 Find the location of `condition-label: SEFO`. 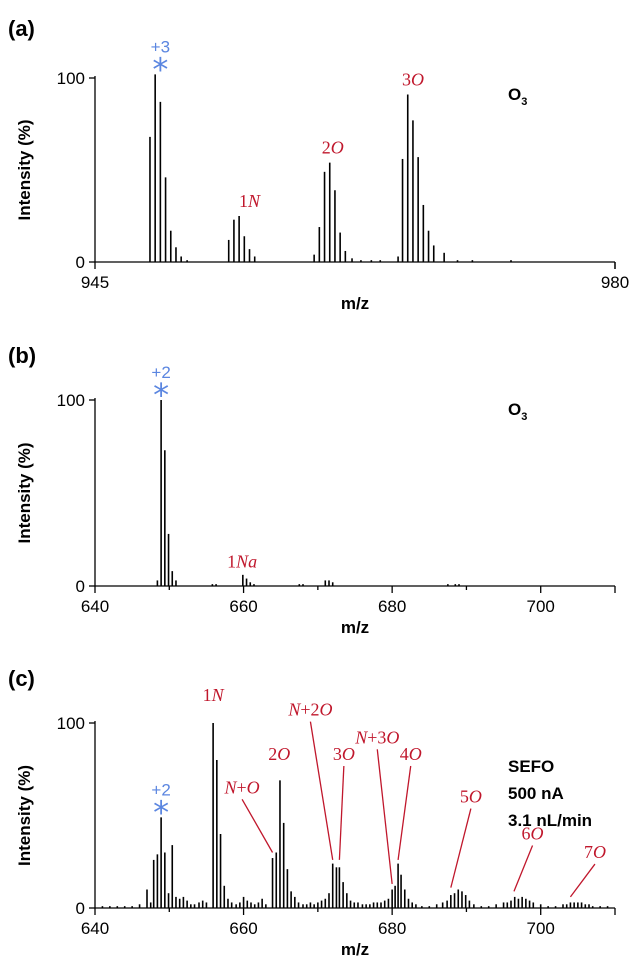

condition-label: SEFO is located at coordinates (531, 766).